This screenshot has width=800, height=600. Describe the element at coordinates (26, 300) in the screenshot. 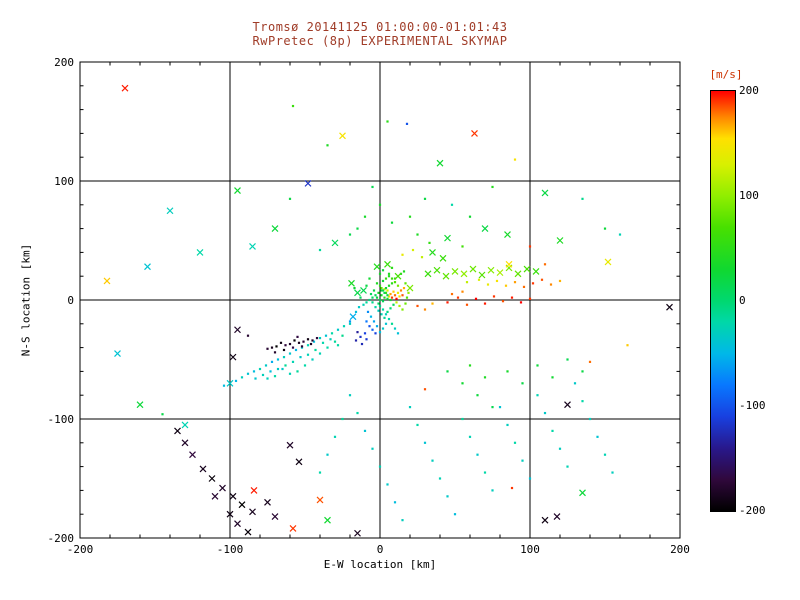

I see `y-axis-label: N-S location [km]` at that location.